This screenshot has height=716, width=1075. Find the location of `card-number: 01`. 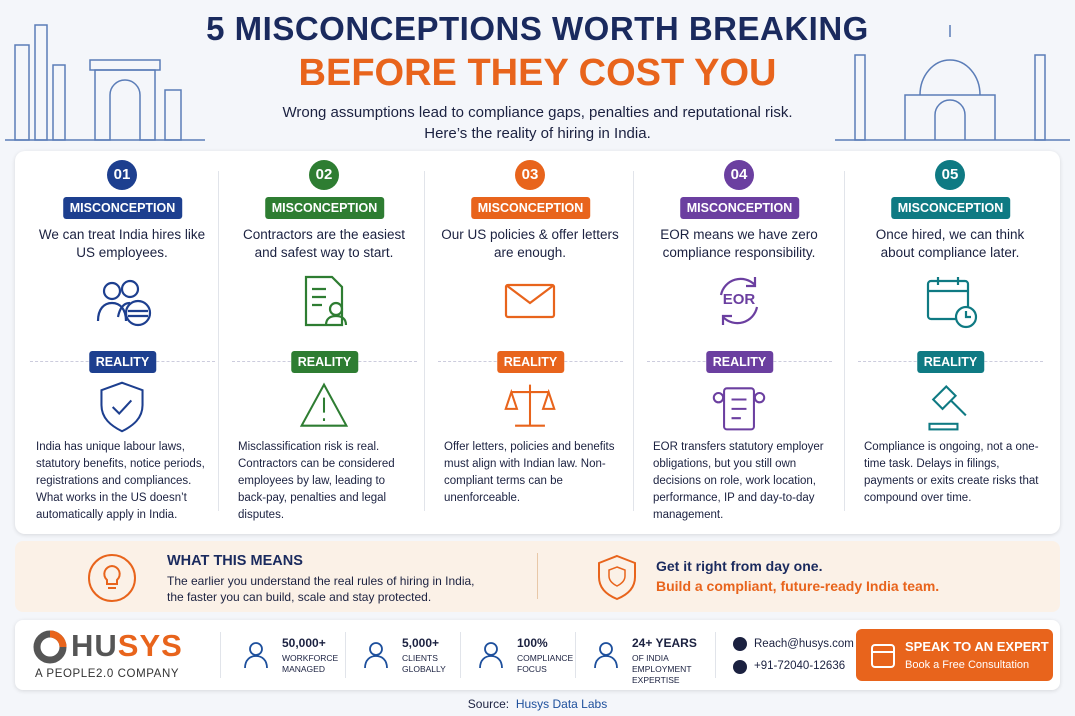

card-number: 01 is located at coordinates (122, 175).